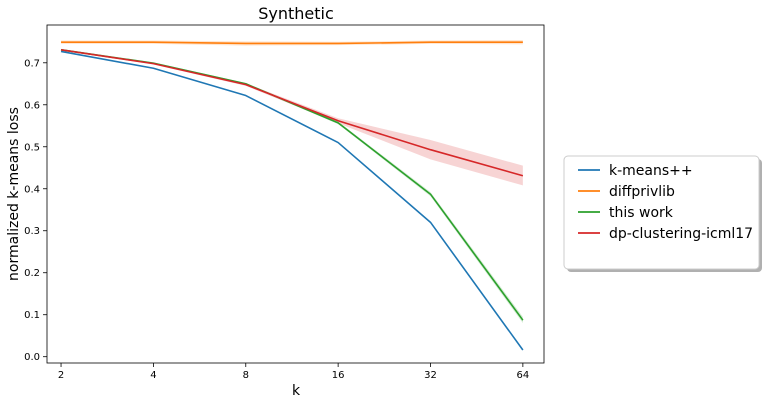 The width and height of the screenshot is (765, 405). I want to click on x-tick-label: 2, so click(61, 375).